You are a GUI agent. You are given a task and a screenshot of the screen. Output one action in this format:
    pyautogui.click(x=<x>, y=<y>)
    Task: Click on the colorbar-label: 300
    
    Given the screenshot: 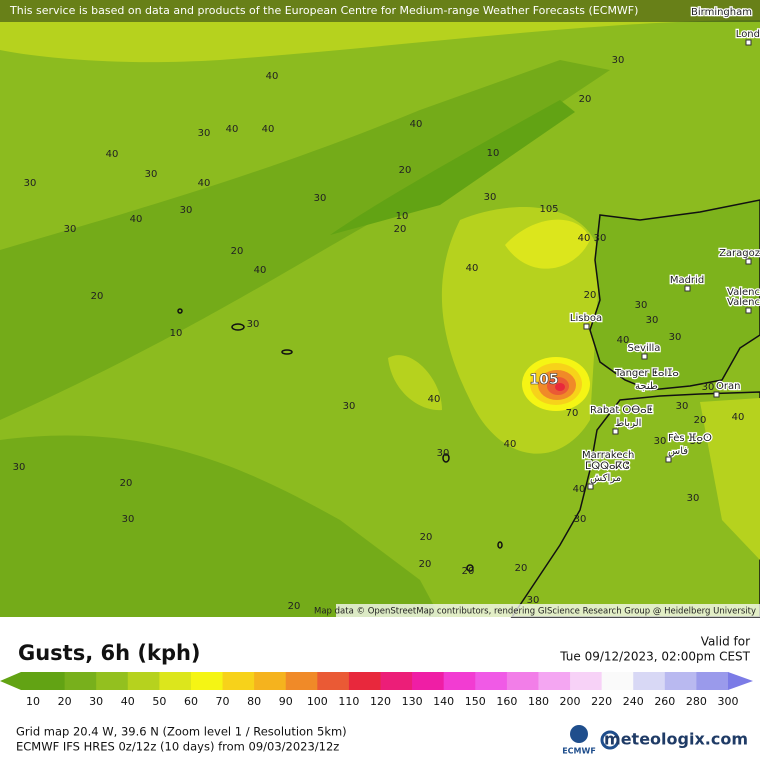 What is the action you would take?
    pyautogui.click(x=728, y=701)
    